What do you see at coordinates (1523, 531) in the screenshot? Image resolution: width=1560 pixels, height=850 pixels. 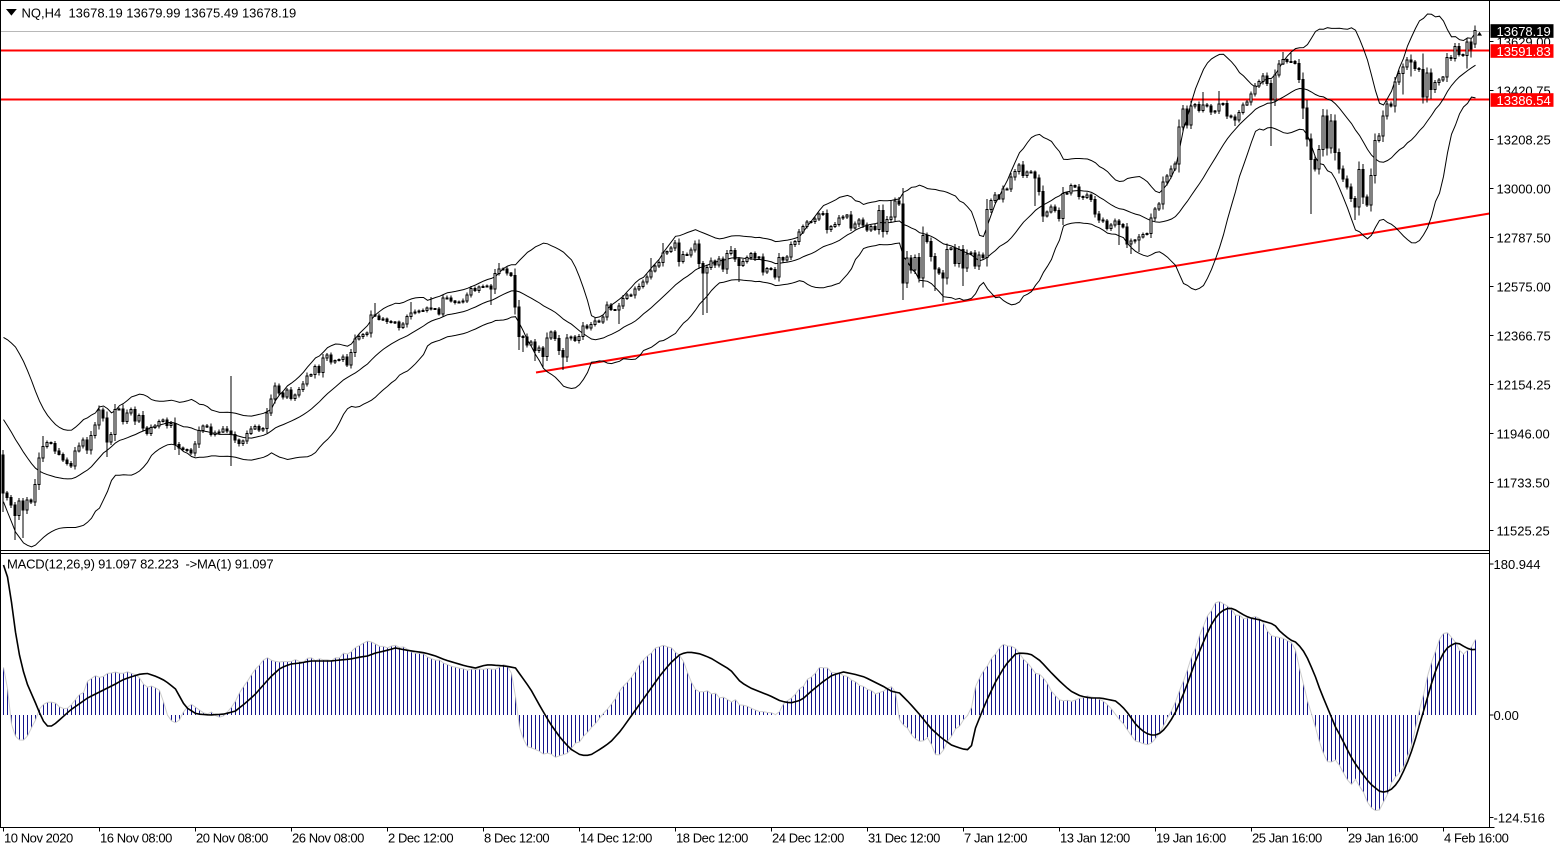 I see `svg-text: 11525.25` at bounding box center [1523, 531].